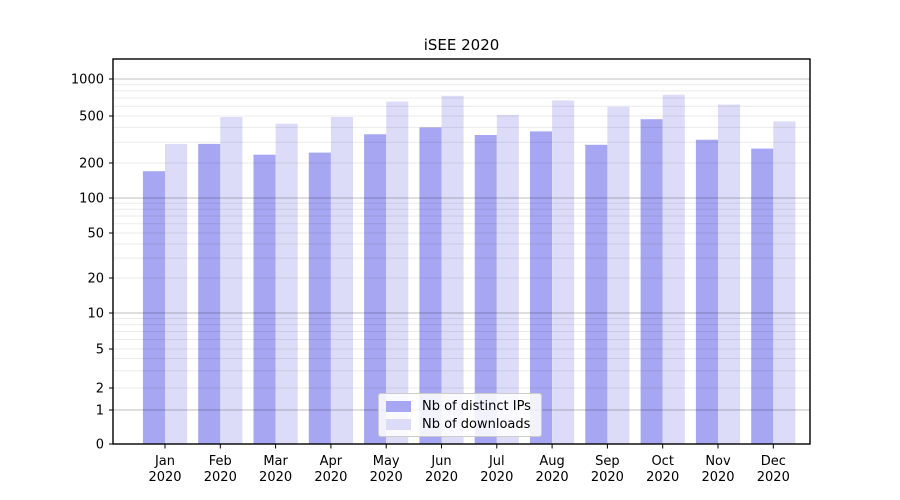 This screenshot has width=900, height=500. I want to click on bar-ips-dec, so click(762, 296).